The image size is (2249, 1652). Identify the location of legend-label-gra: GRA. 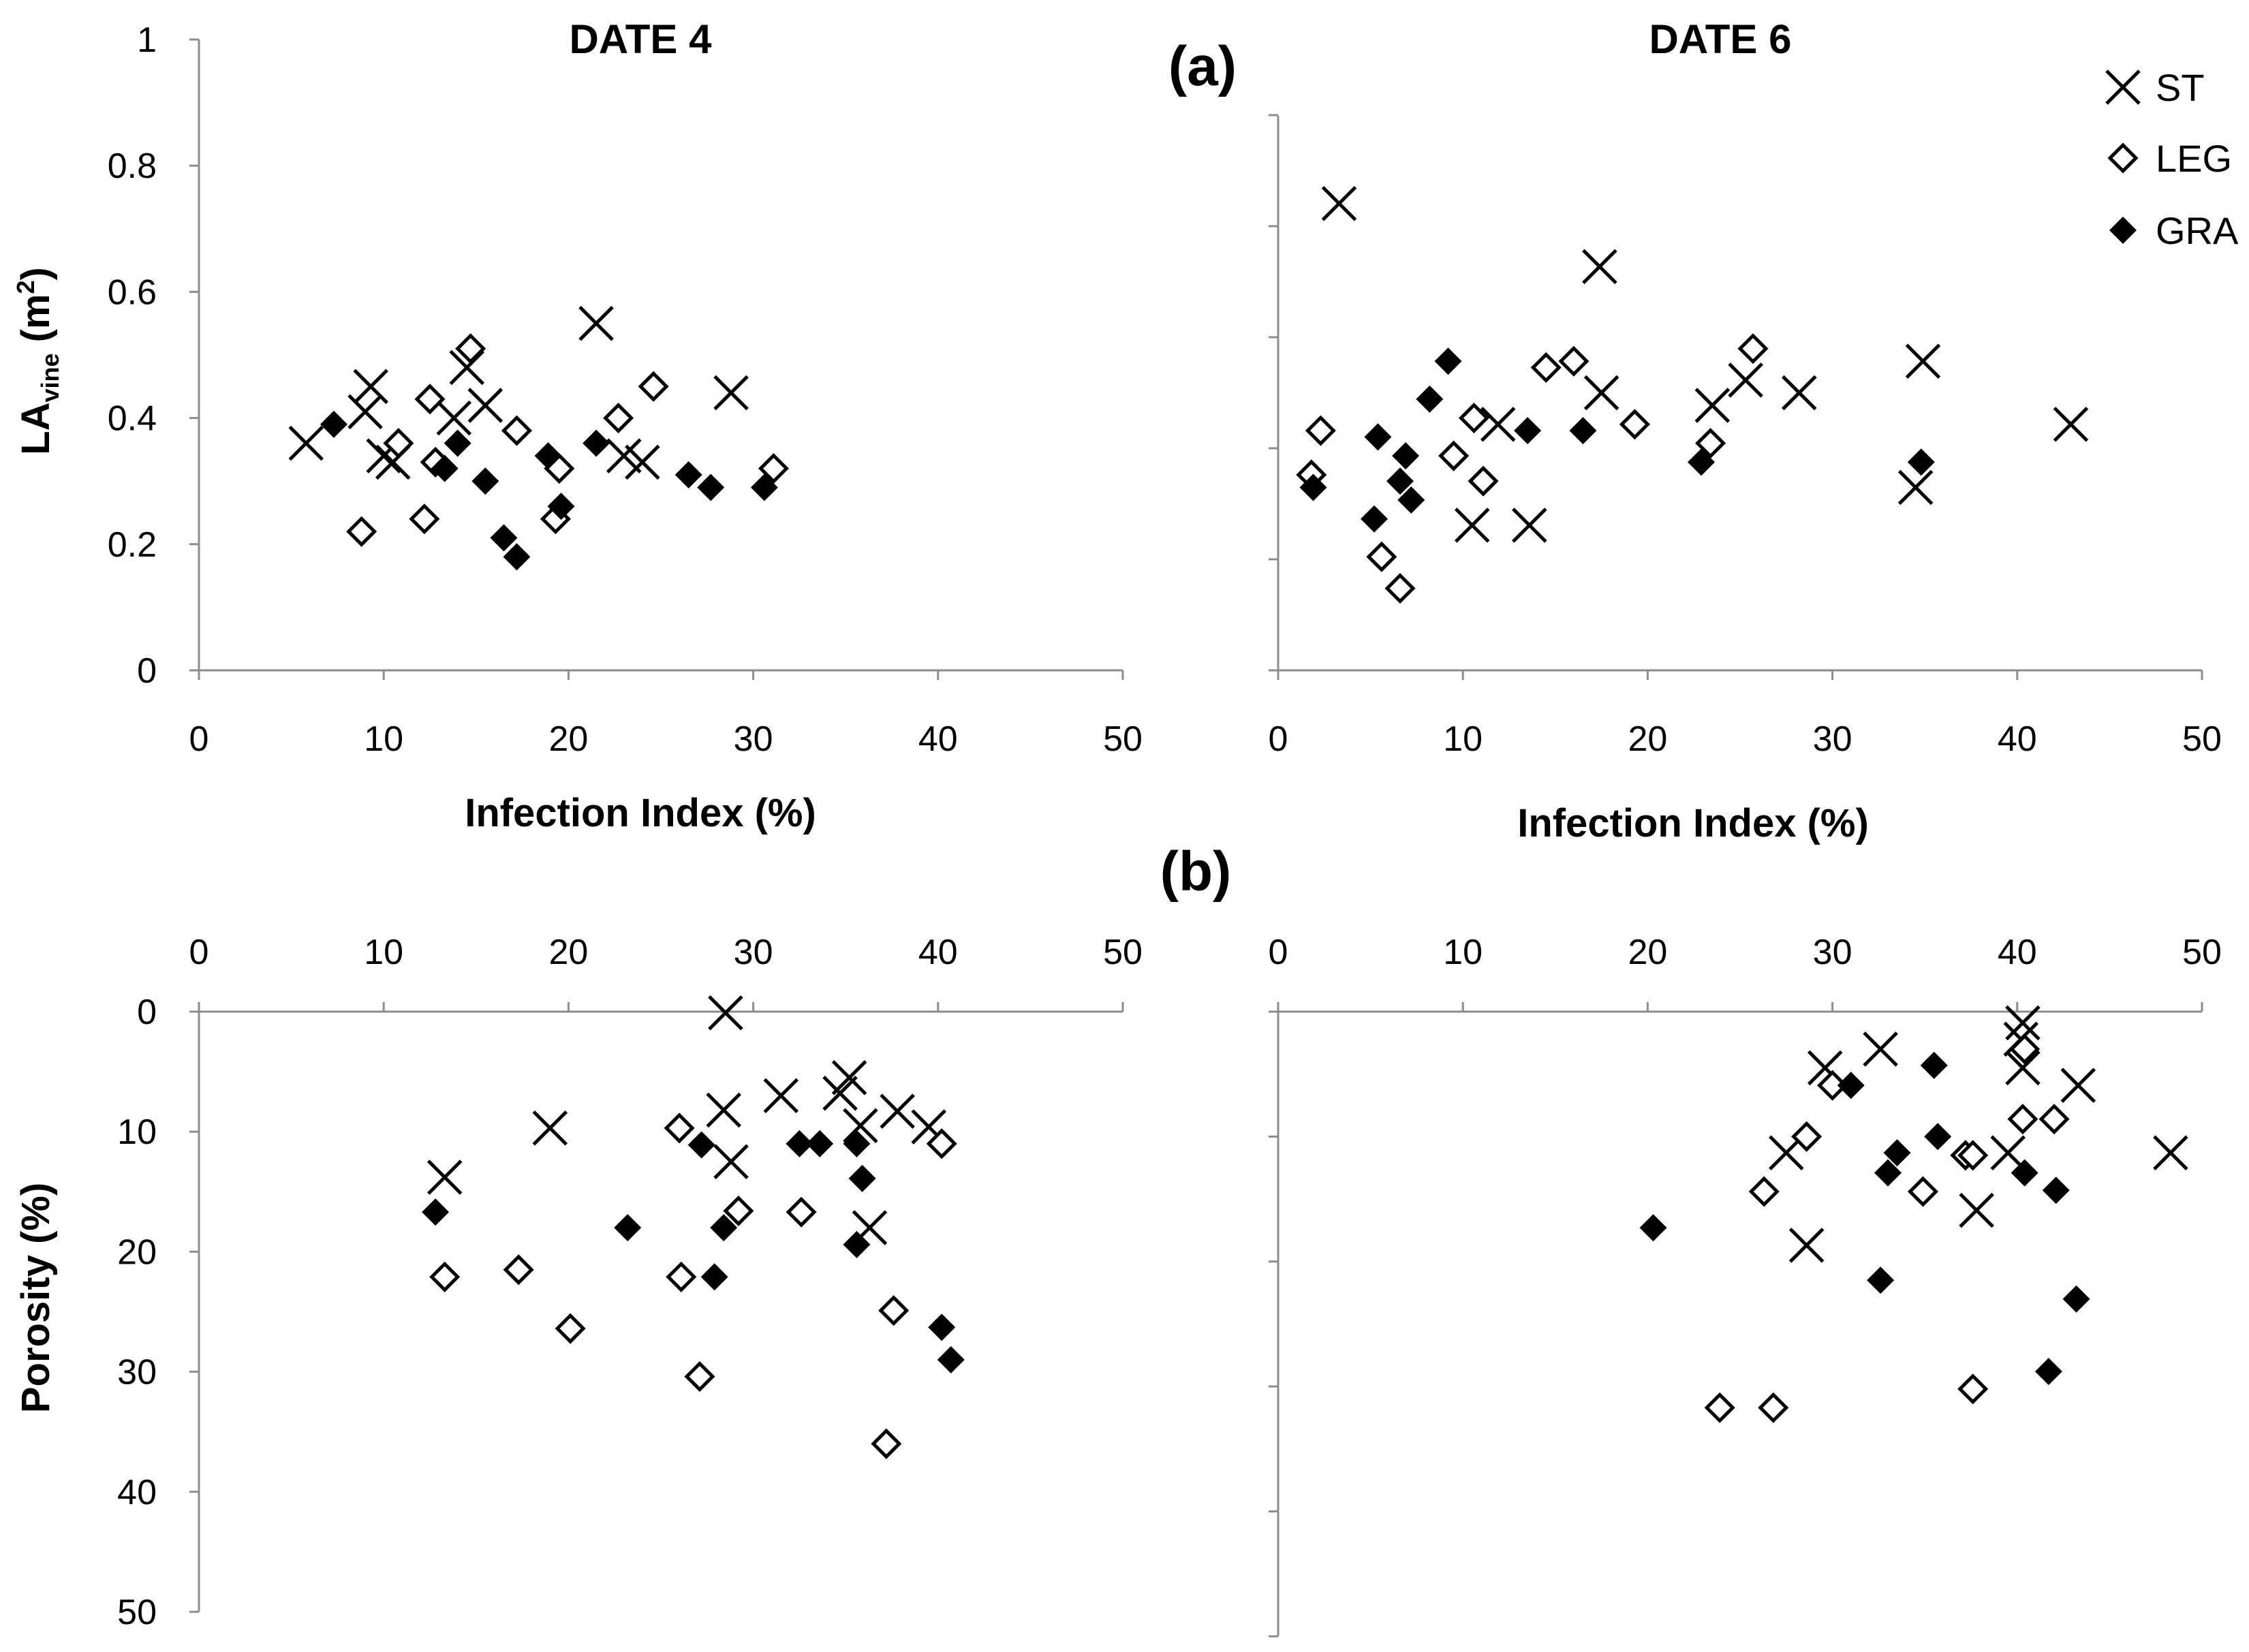
(2198, 230).